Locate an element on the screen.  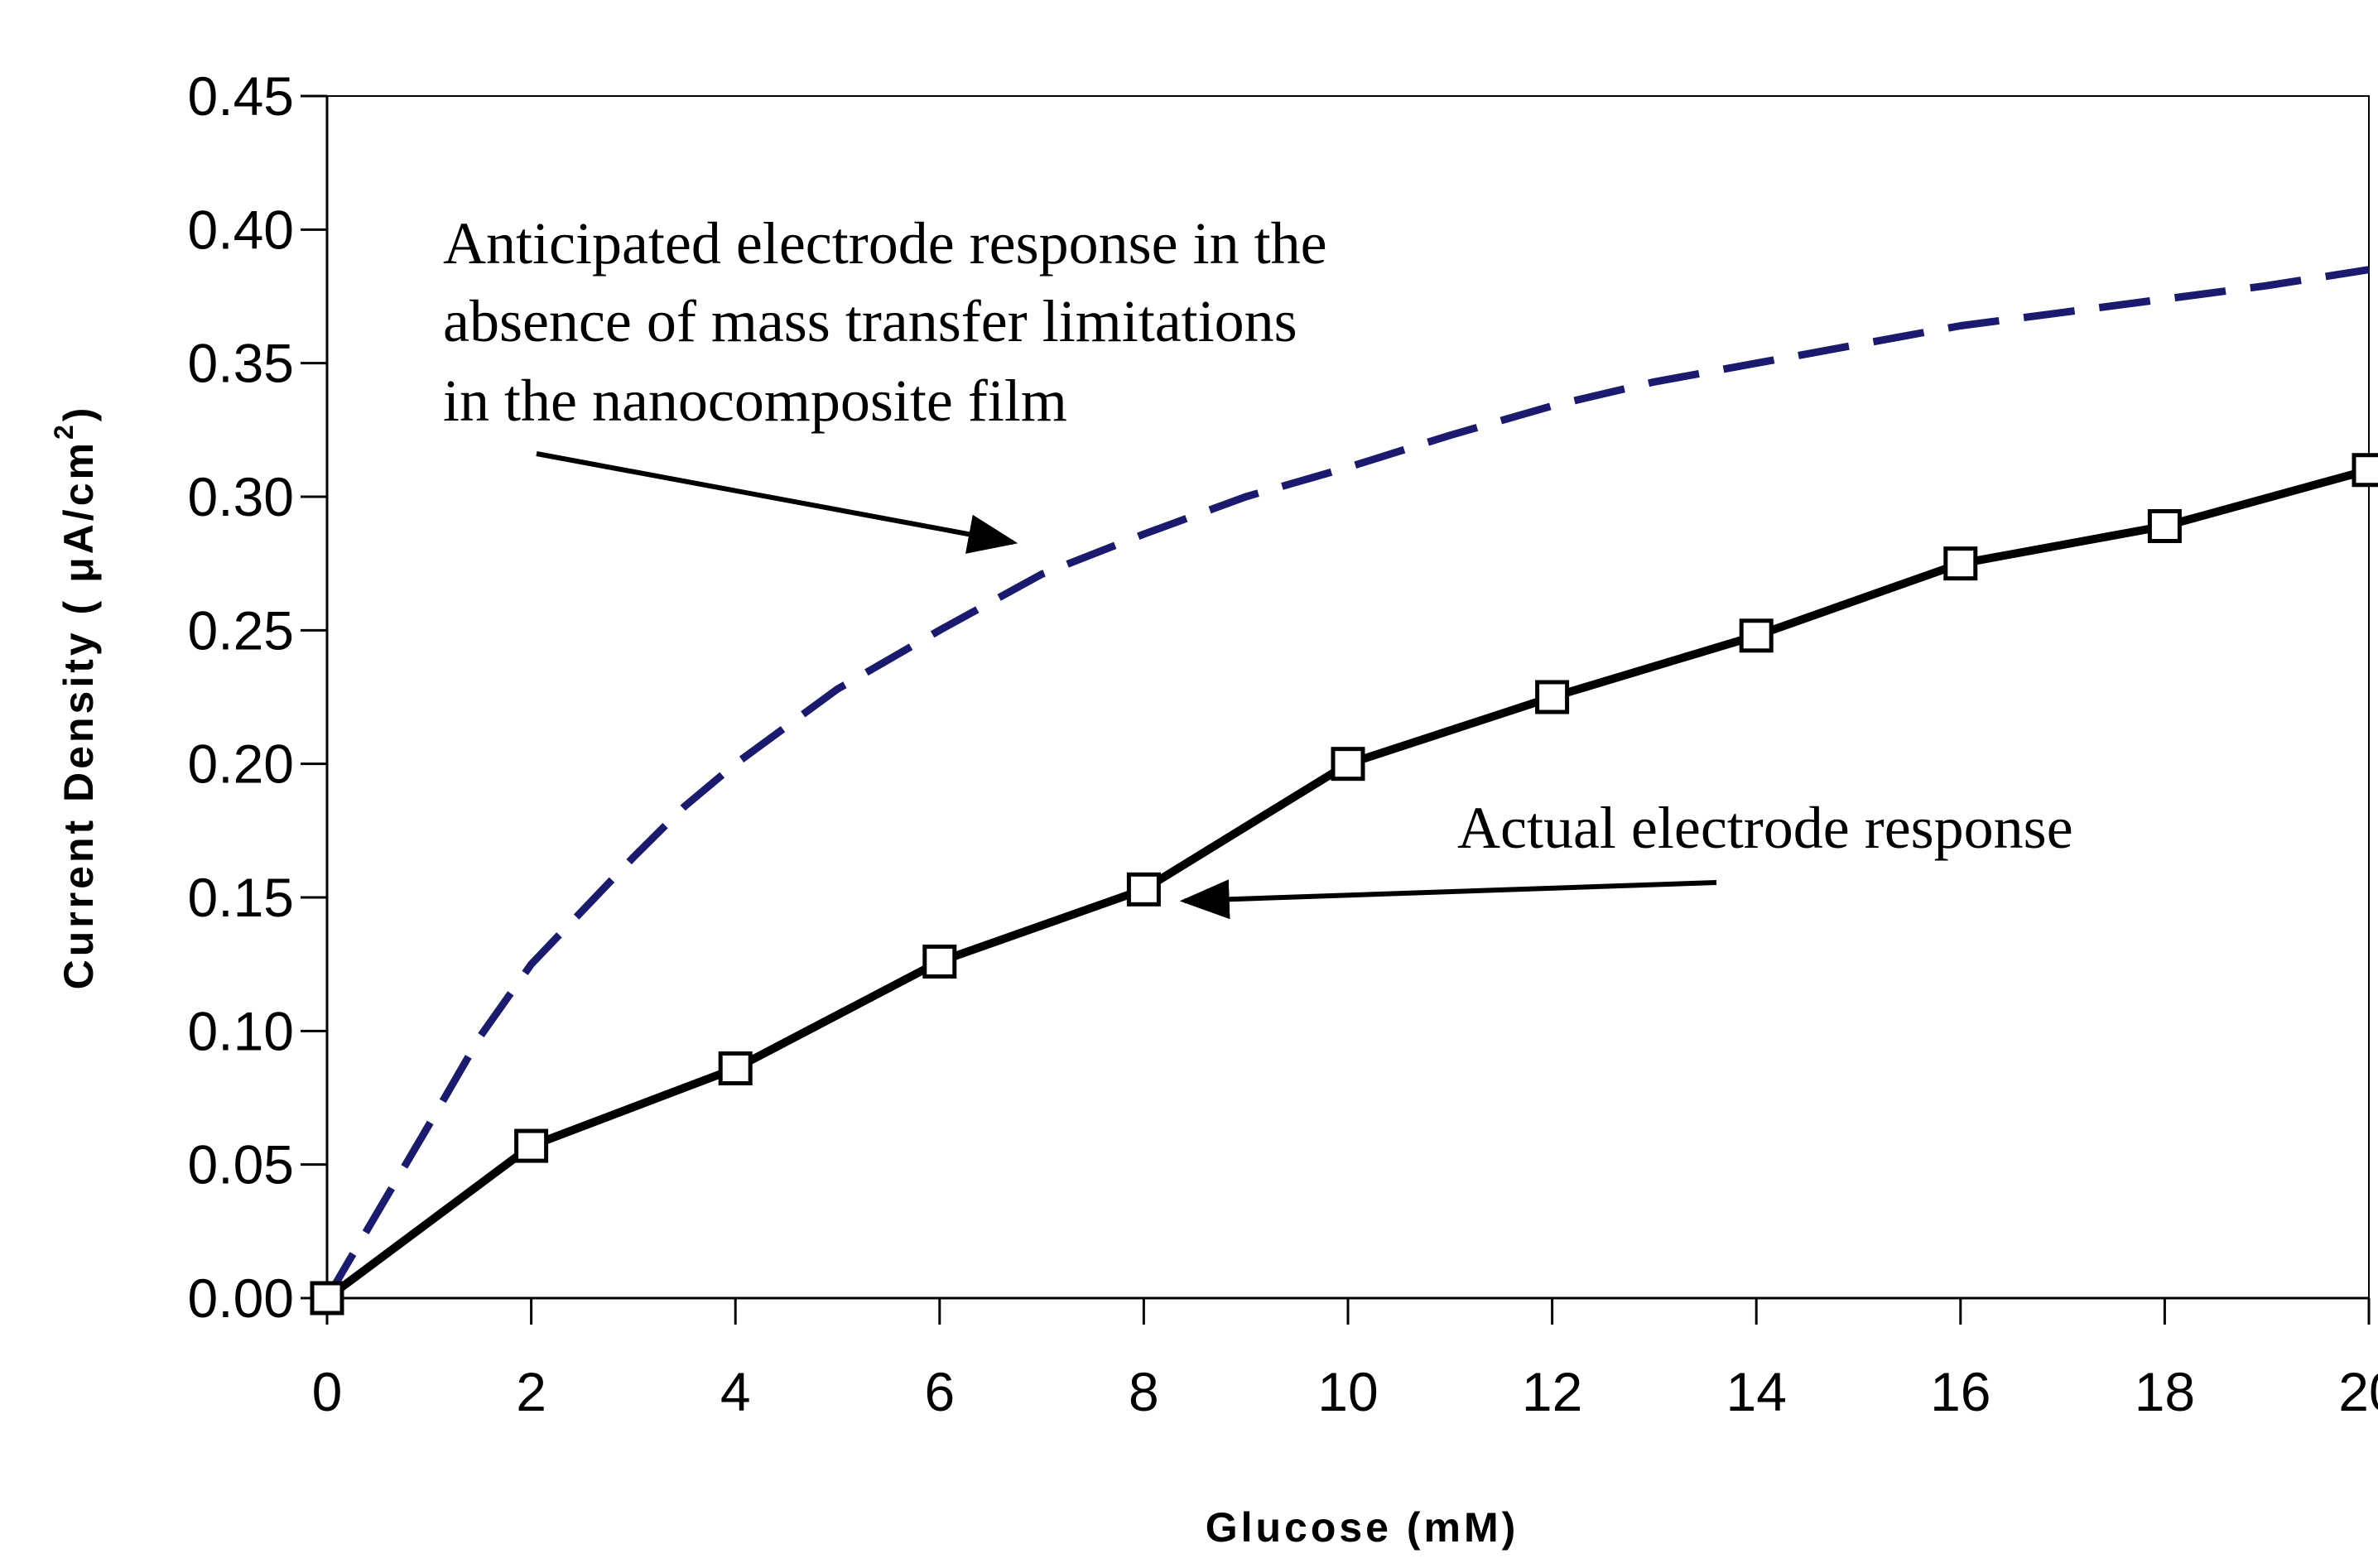
annotation-anticipated-line-2: absence of mass transfer limitations is located at coordinates (870, 321).